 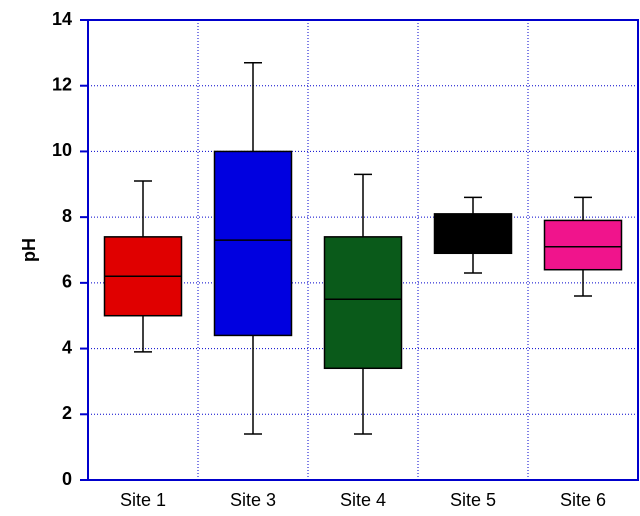 I want to click on x-tick-label: Site 5, so click(x=473, y=500).